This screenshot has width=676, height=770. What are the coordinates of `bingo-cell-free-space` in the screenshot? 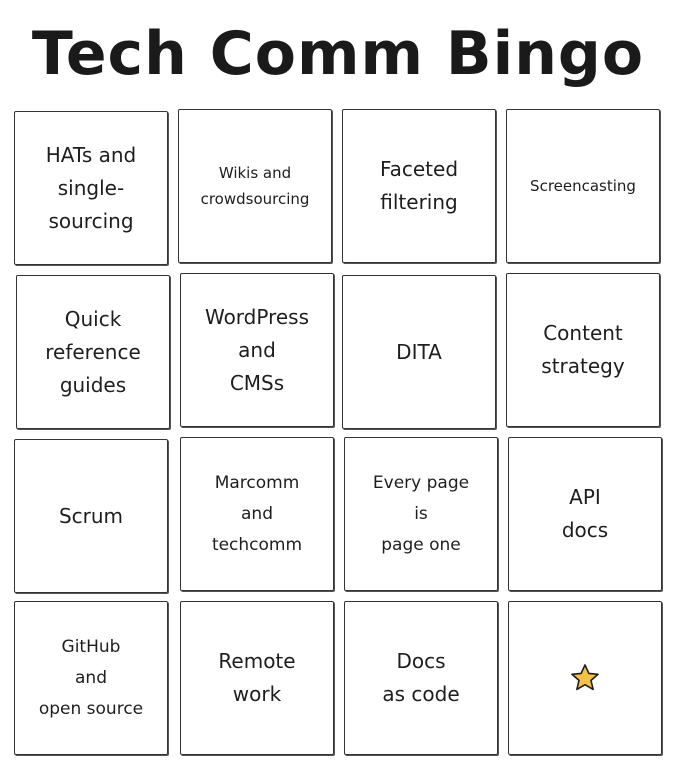 It's located at (585, 678).